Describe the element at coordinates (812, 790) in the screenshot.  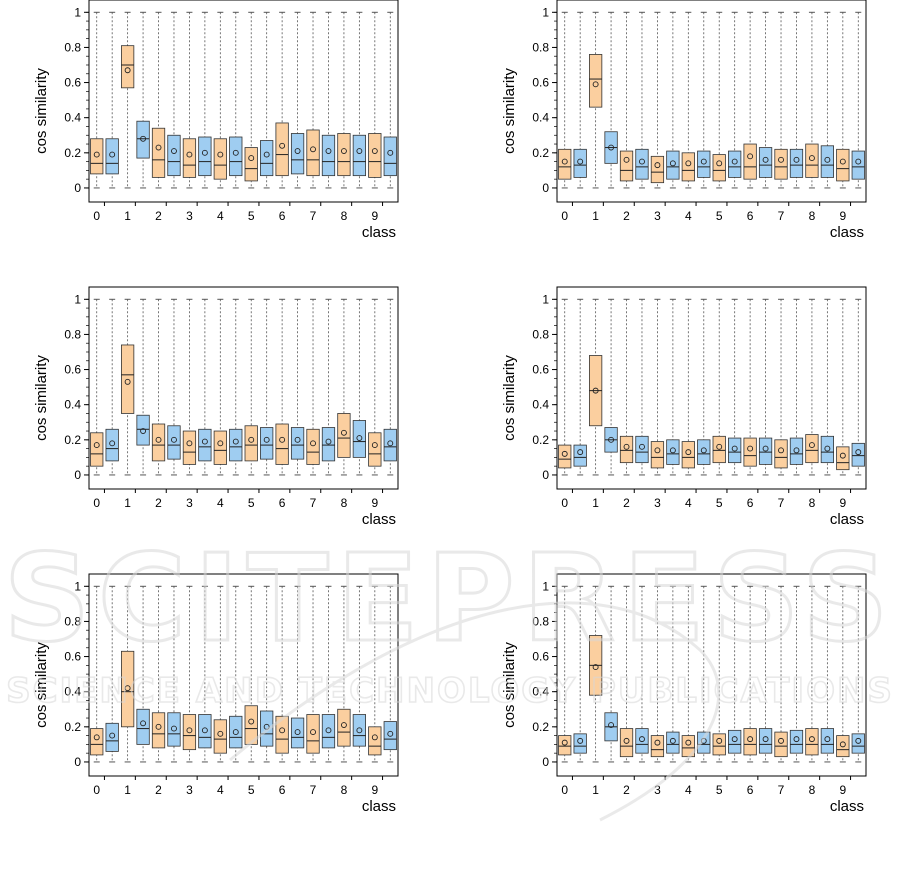
I see `x-tick-label: 8` at that location.